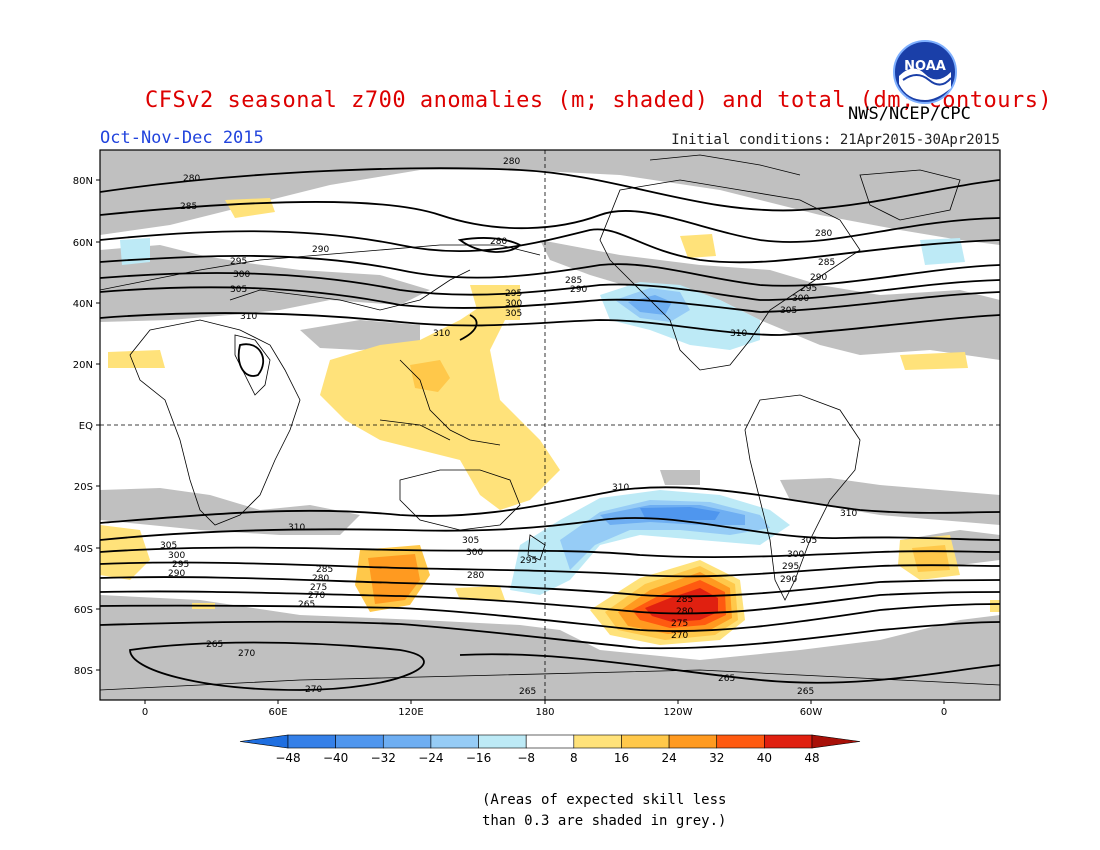 This screenshot has width=1100, height=850. What do you see at coordinates (83, 181) in the screenshot?
I see `latitude-label: 80N` at bounding box center [83, 181].